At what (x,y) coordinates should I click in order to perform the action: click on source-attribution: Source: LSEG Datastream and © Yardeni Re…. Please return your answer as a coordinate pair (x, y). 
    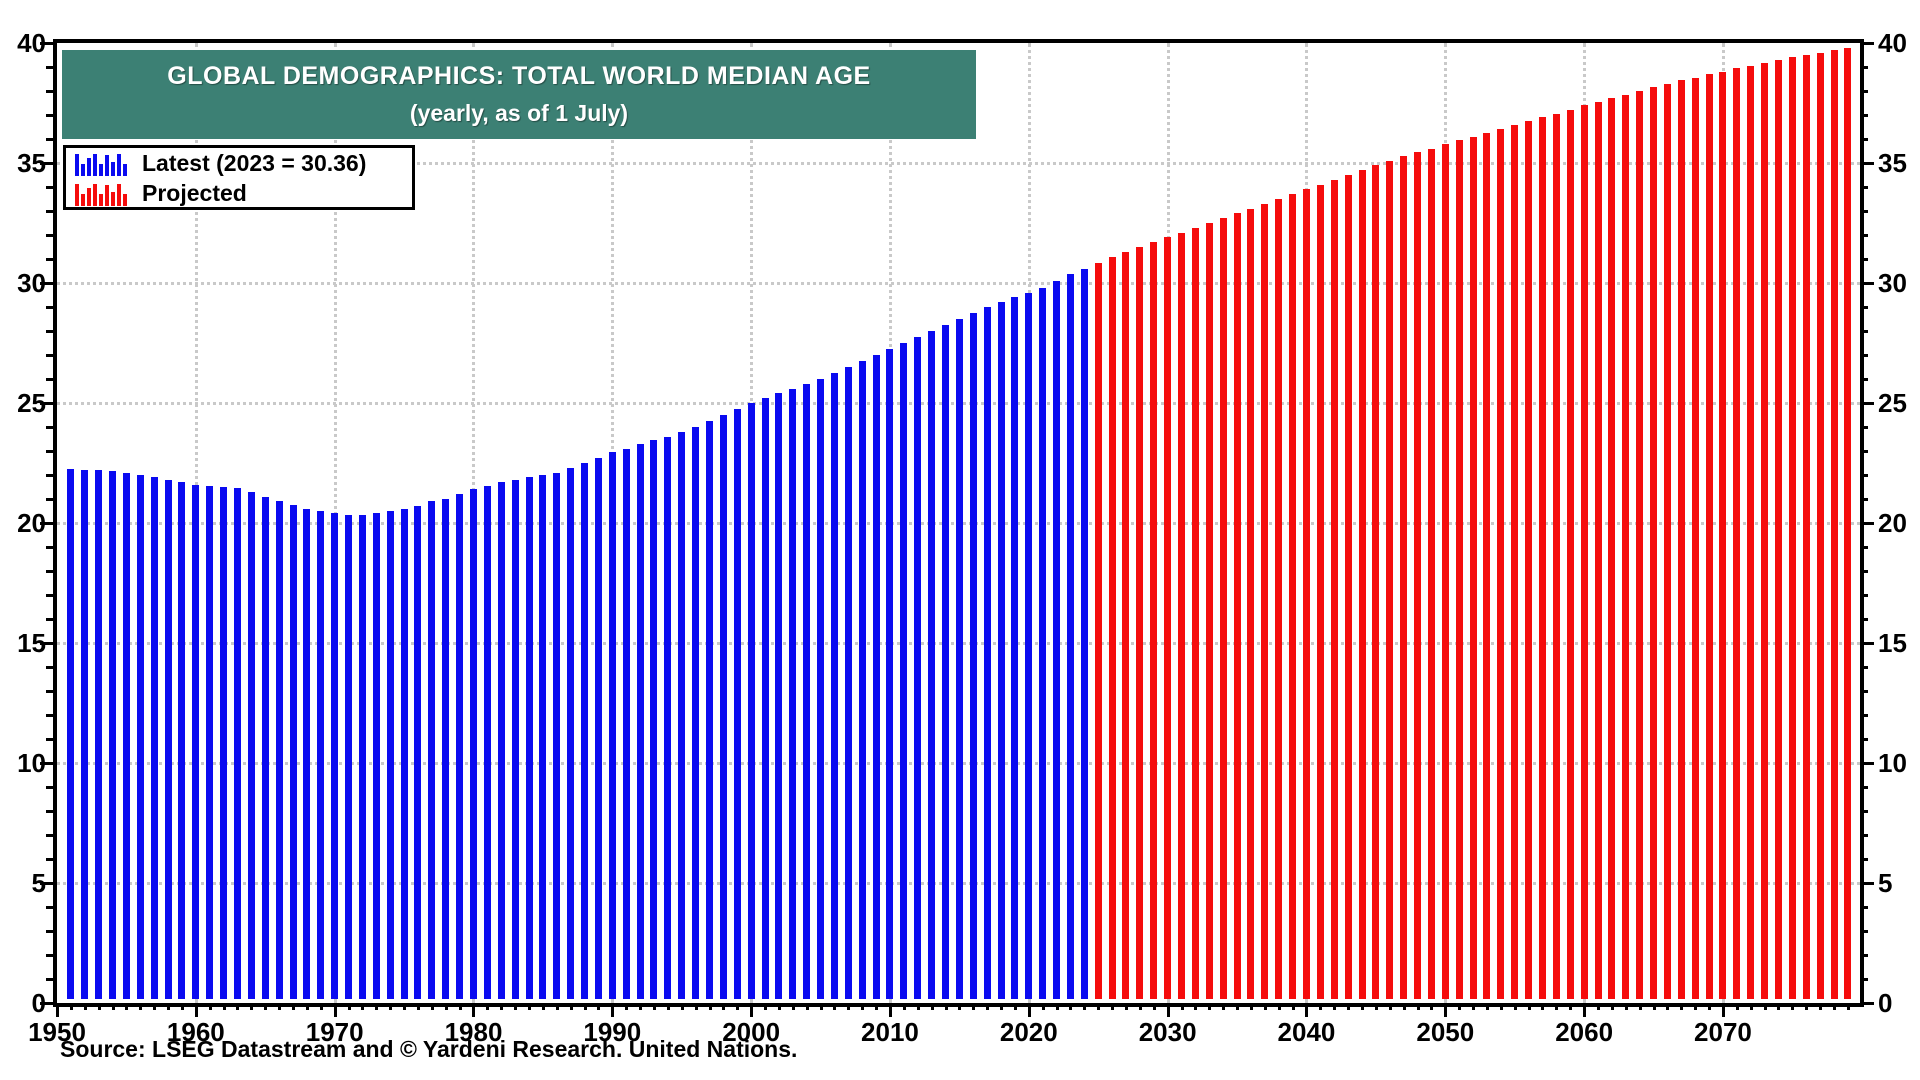
    Looking at the image, I should click on (429, 1049).